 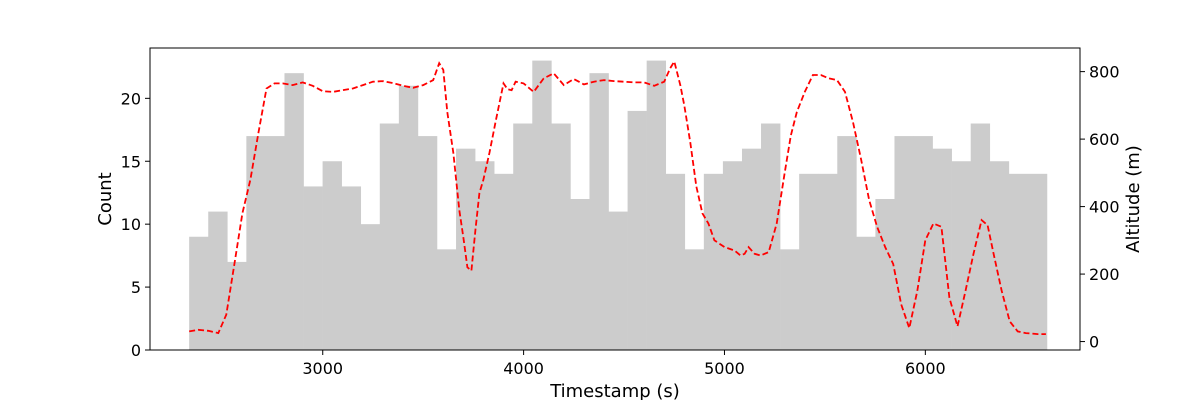 What do you see at coordinates (1094, 342) in the screenshot?
I see `y2-tick-label: 0` at bounding box center [1094, 342].